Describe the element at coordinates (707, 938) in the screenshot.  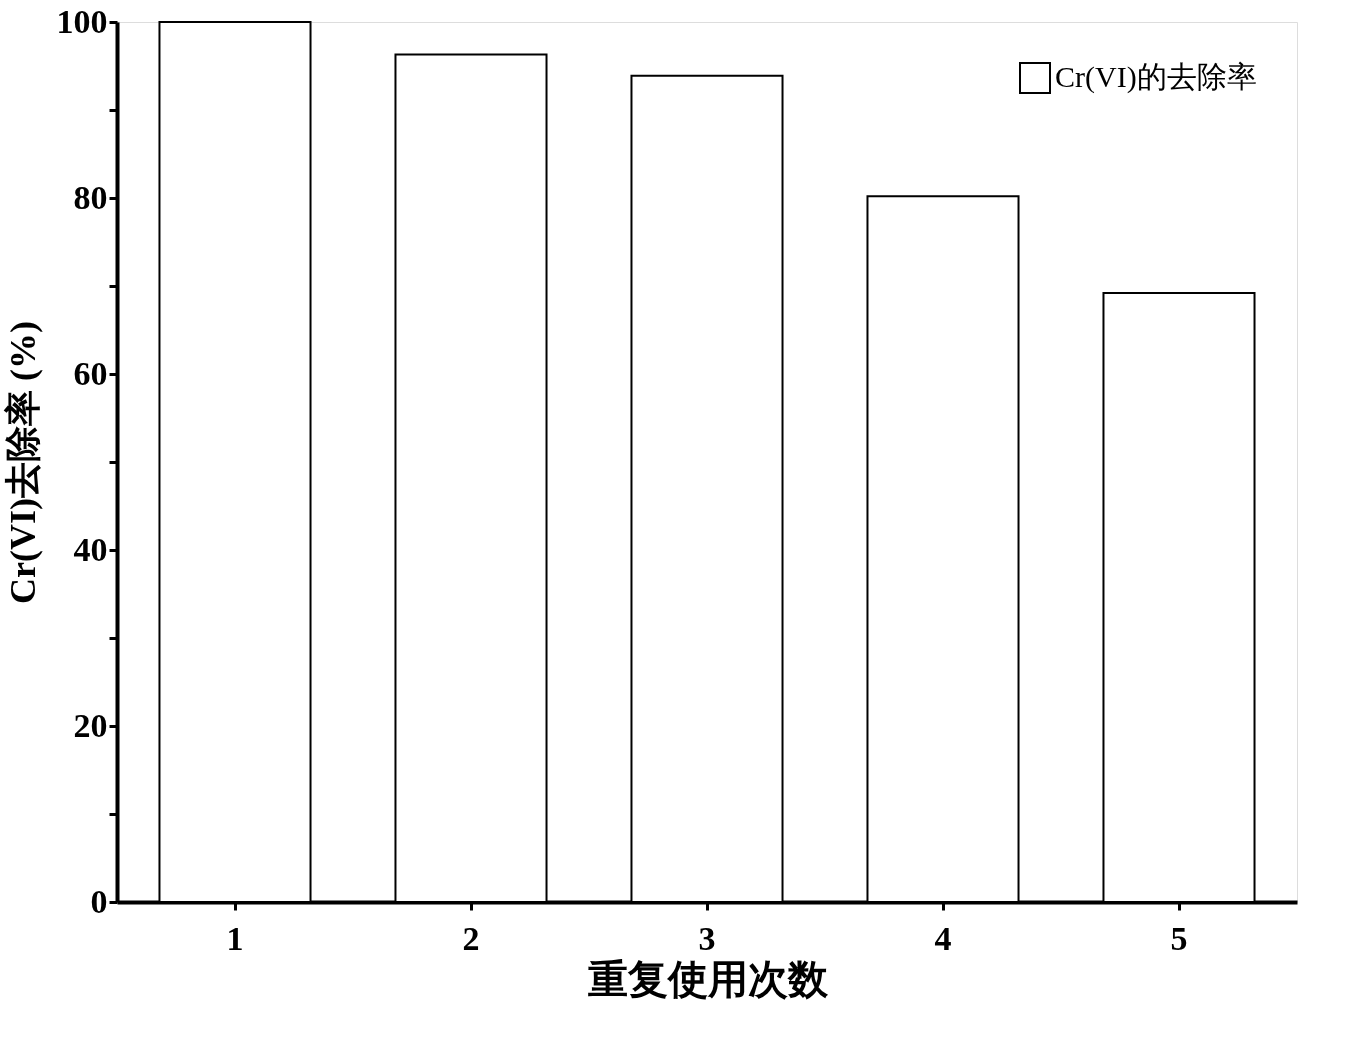
I see `x-tick-label: 3` at that location.